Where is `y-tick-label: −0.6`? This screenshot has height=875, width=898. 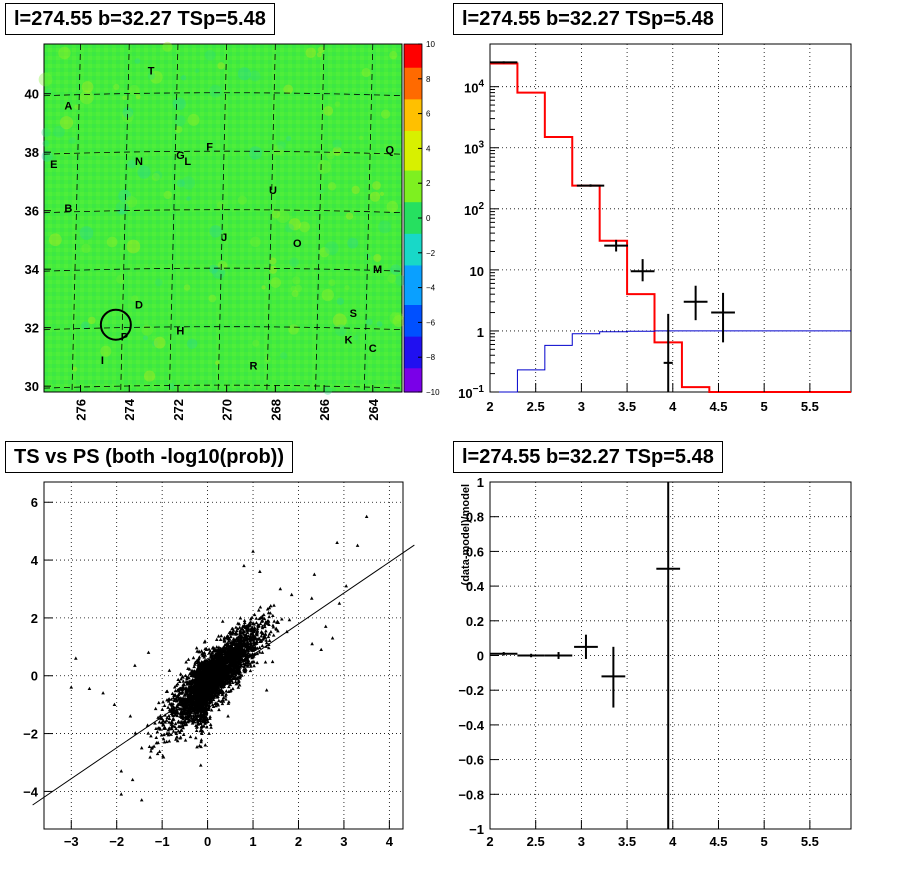
y-tick-label: −0.6 is located at coordinates (471, 760).